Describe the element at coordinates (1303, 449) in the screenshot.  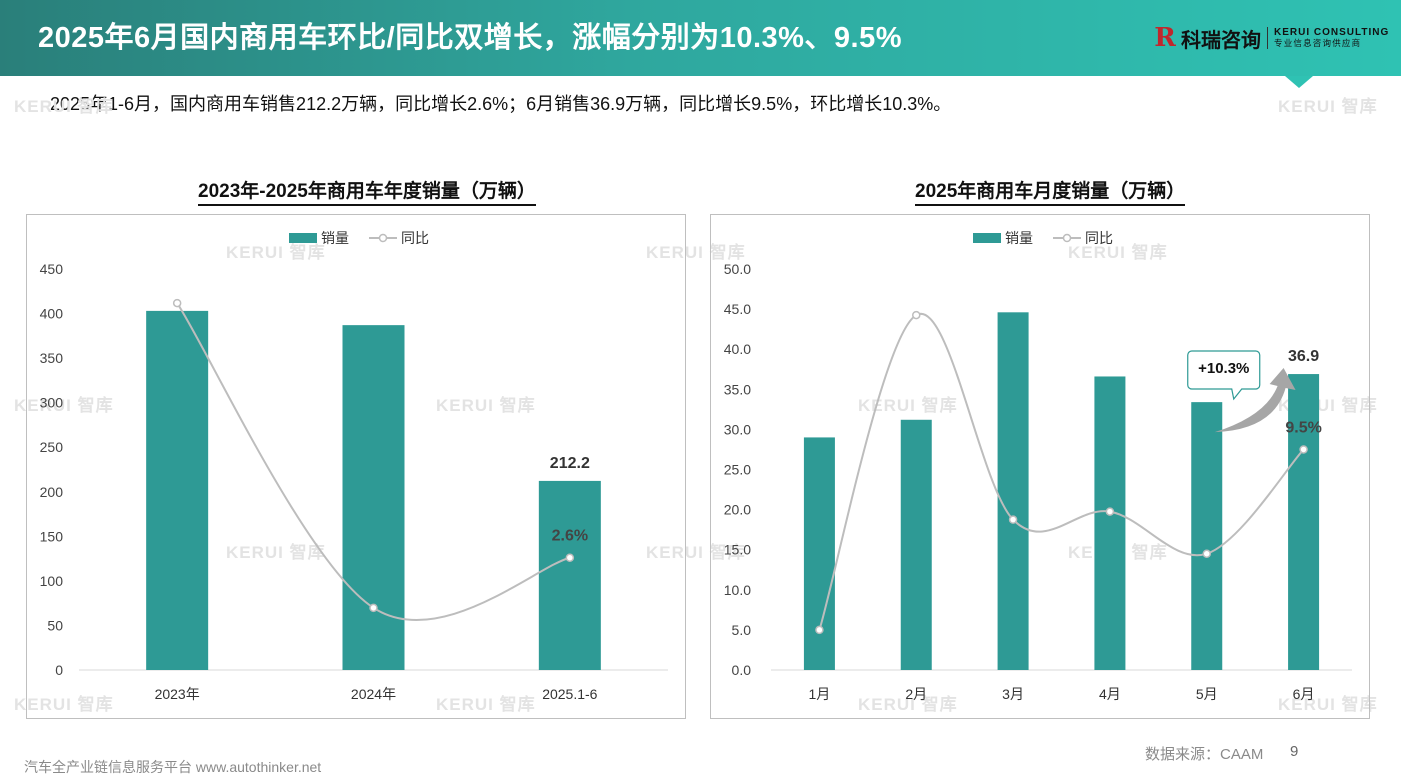
I see `yoy-point-6月` at that location.